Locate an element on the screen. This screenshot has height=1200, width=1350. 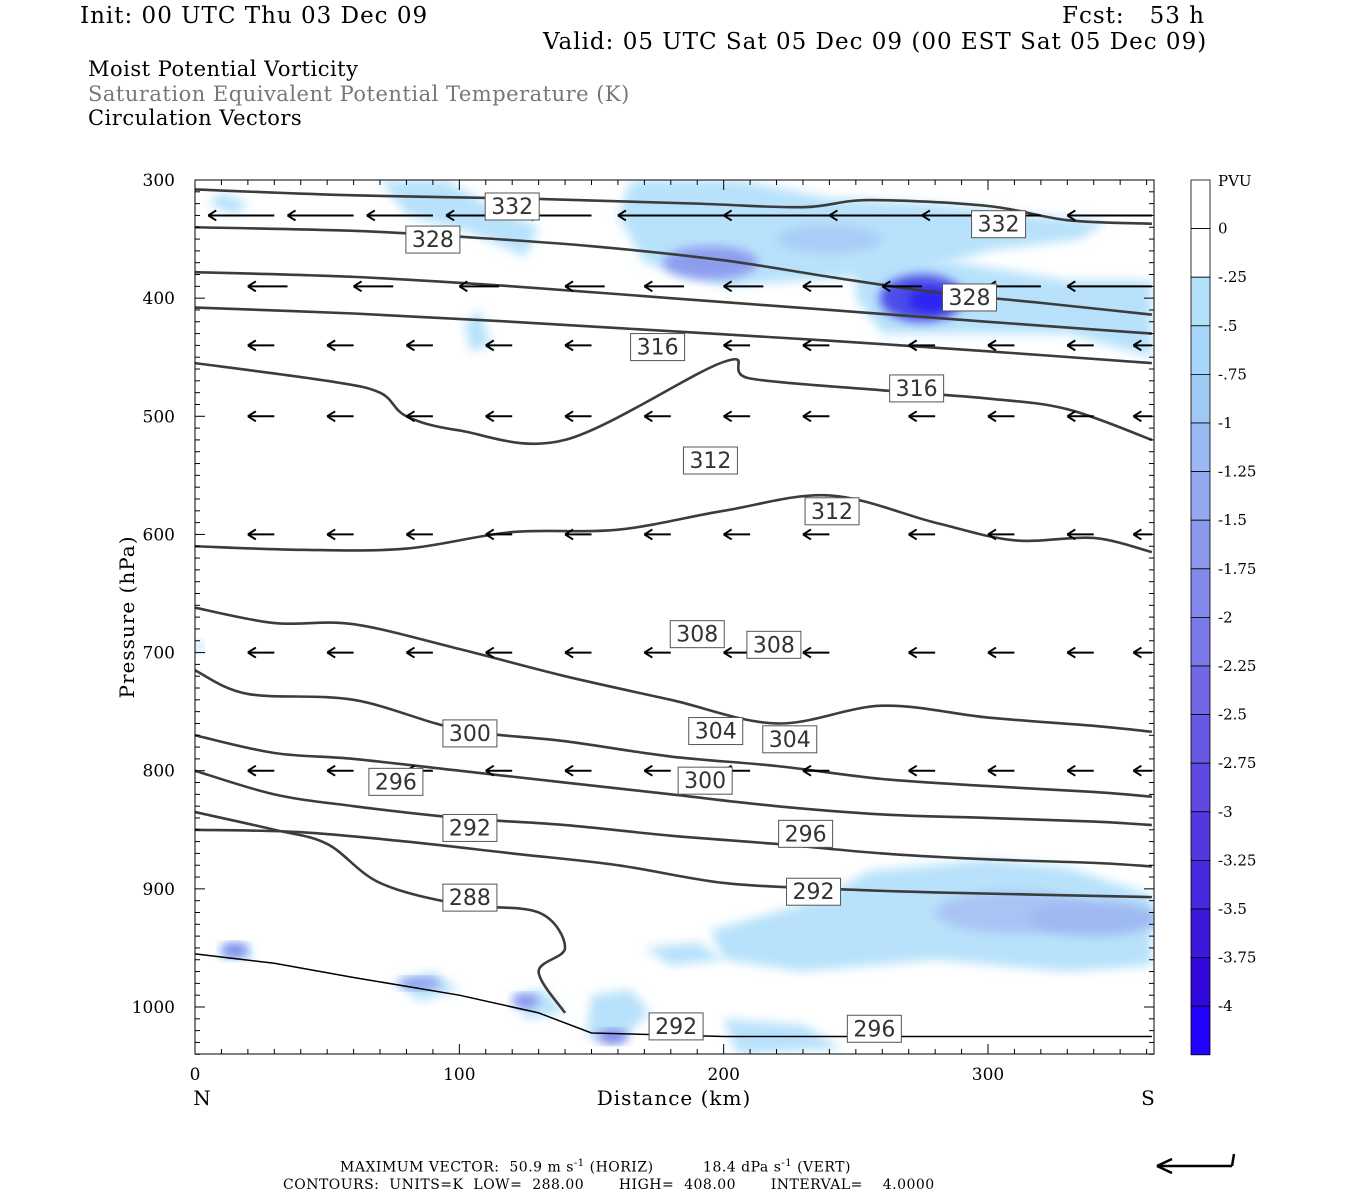
contour-label-text: 312 is located at coordinates (710, 461).